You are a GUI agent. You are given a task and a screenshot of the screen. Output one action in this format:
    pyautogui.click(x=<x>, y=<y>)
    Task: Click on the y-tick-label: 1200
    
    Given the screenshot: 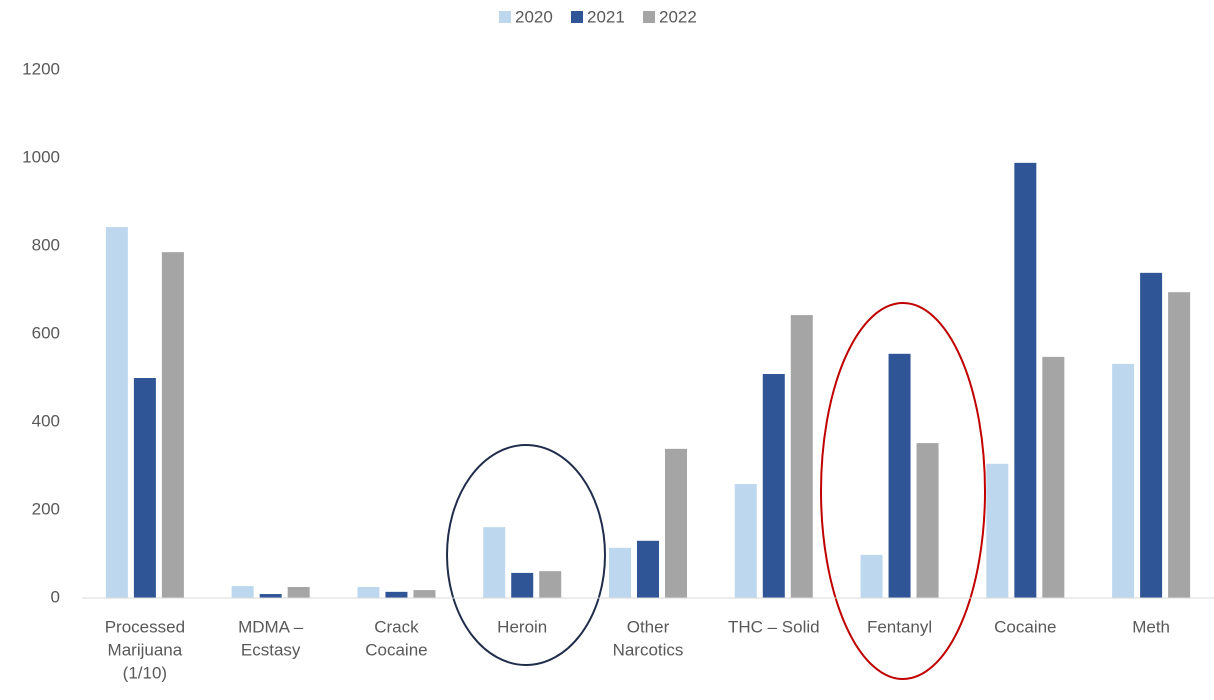 What is the action you would take?
    pyautogui.click(x=41, y=68)
    